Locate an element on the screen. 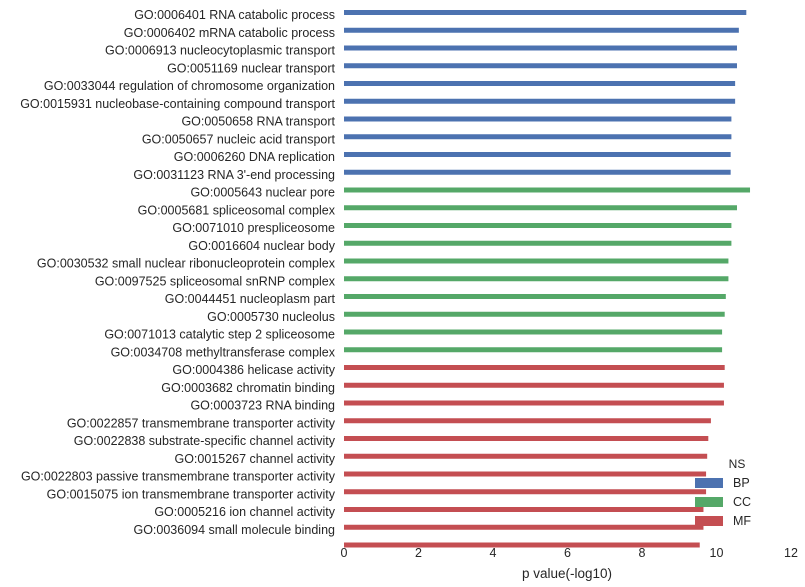 Image resolution: width=805 pixels, height=587 pixels. x-axis-label: p value(-log10) is located at coordinates (567, 573).